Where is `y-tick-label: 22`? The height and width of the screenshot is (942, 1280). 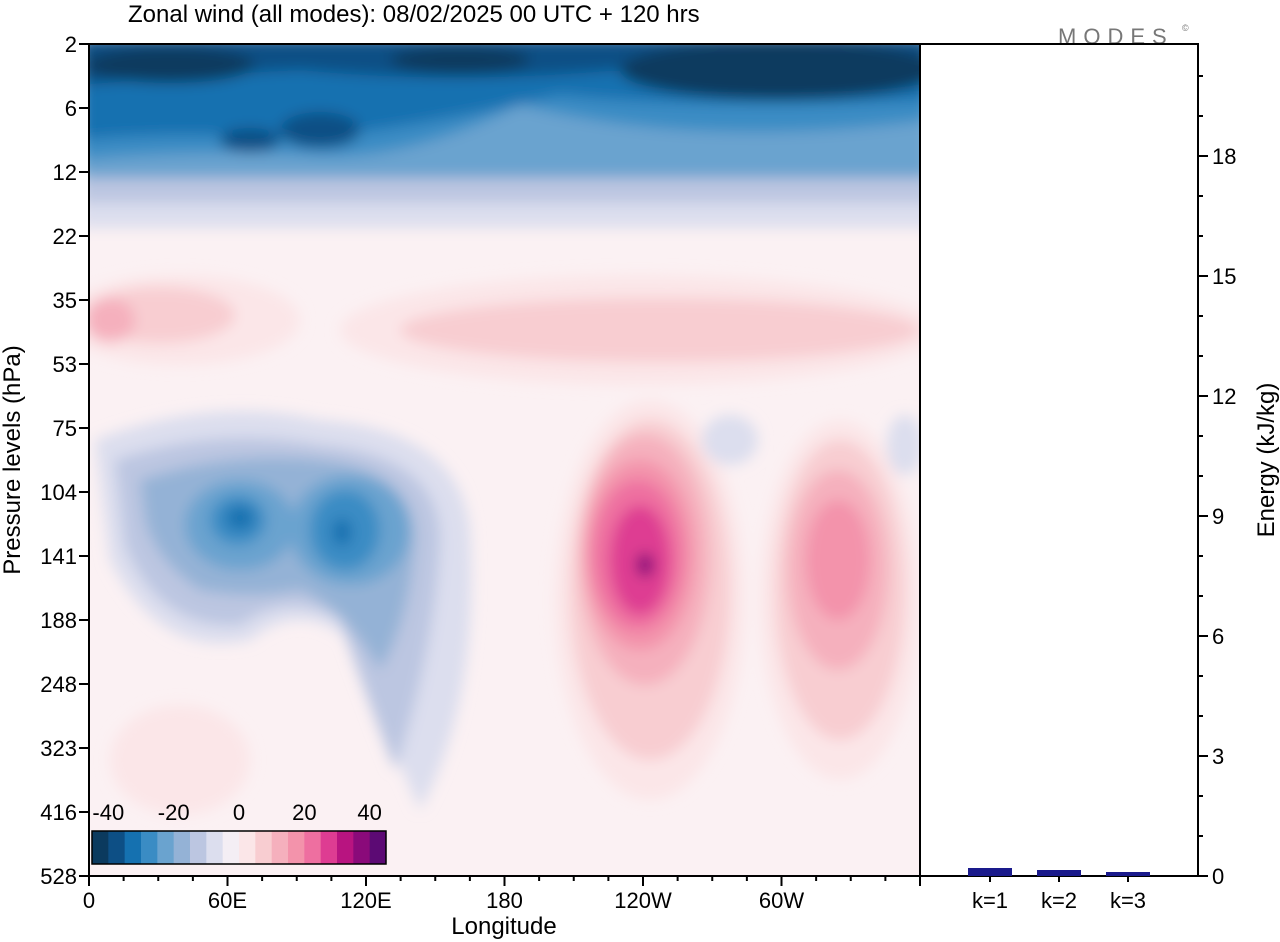
y-tick-label: 22 is located at coordinates (65, 236).